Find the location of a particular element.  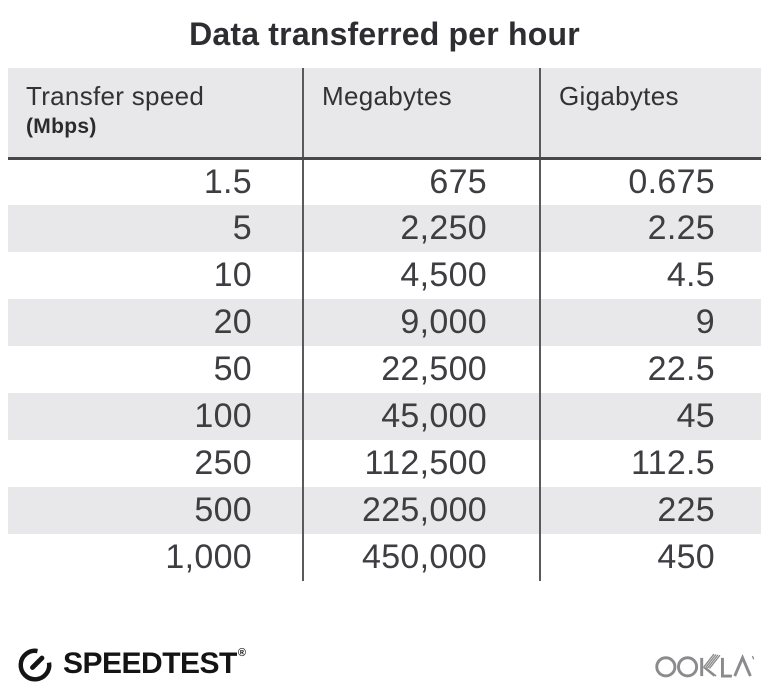

ookla-wordmark-icon is located at coordinates (705, 665).